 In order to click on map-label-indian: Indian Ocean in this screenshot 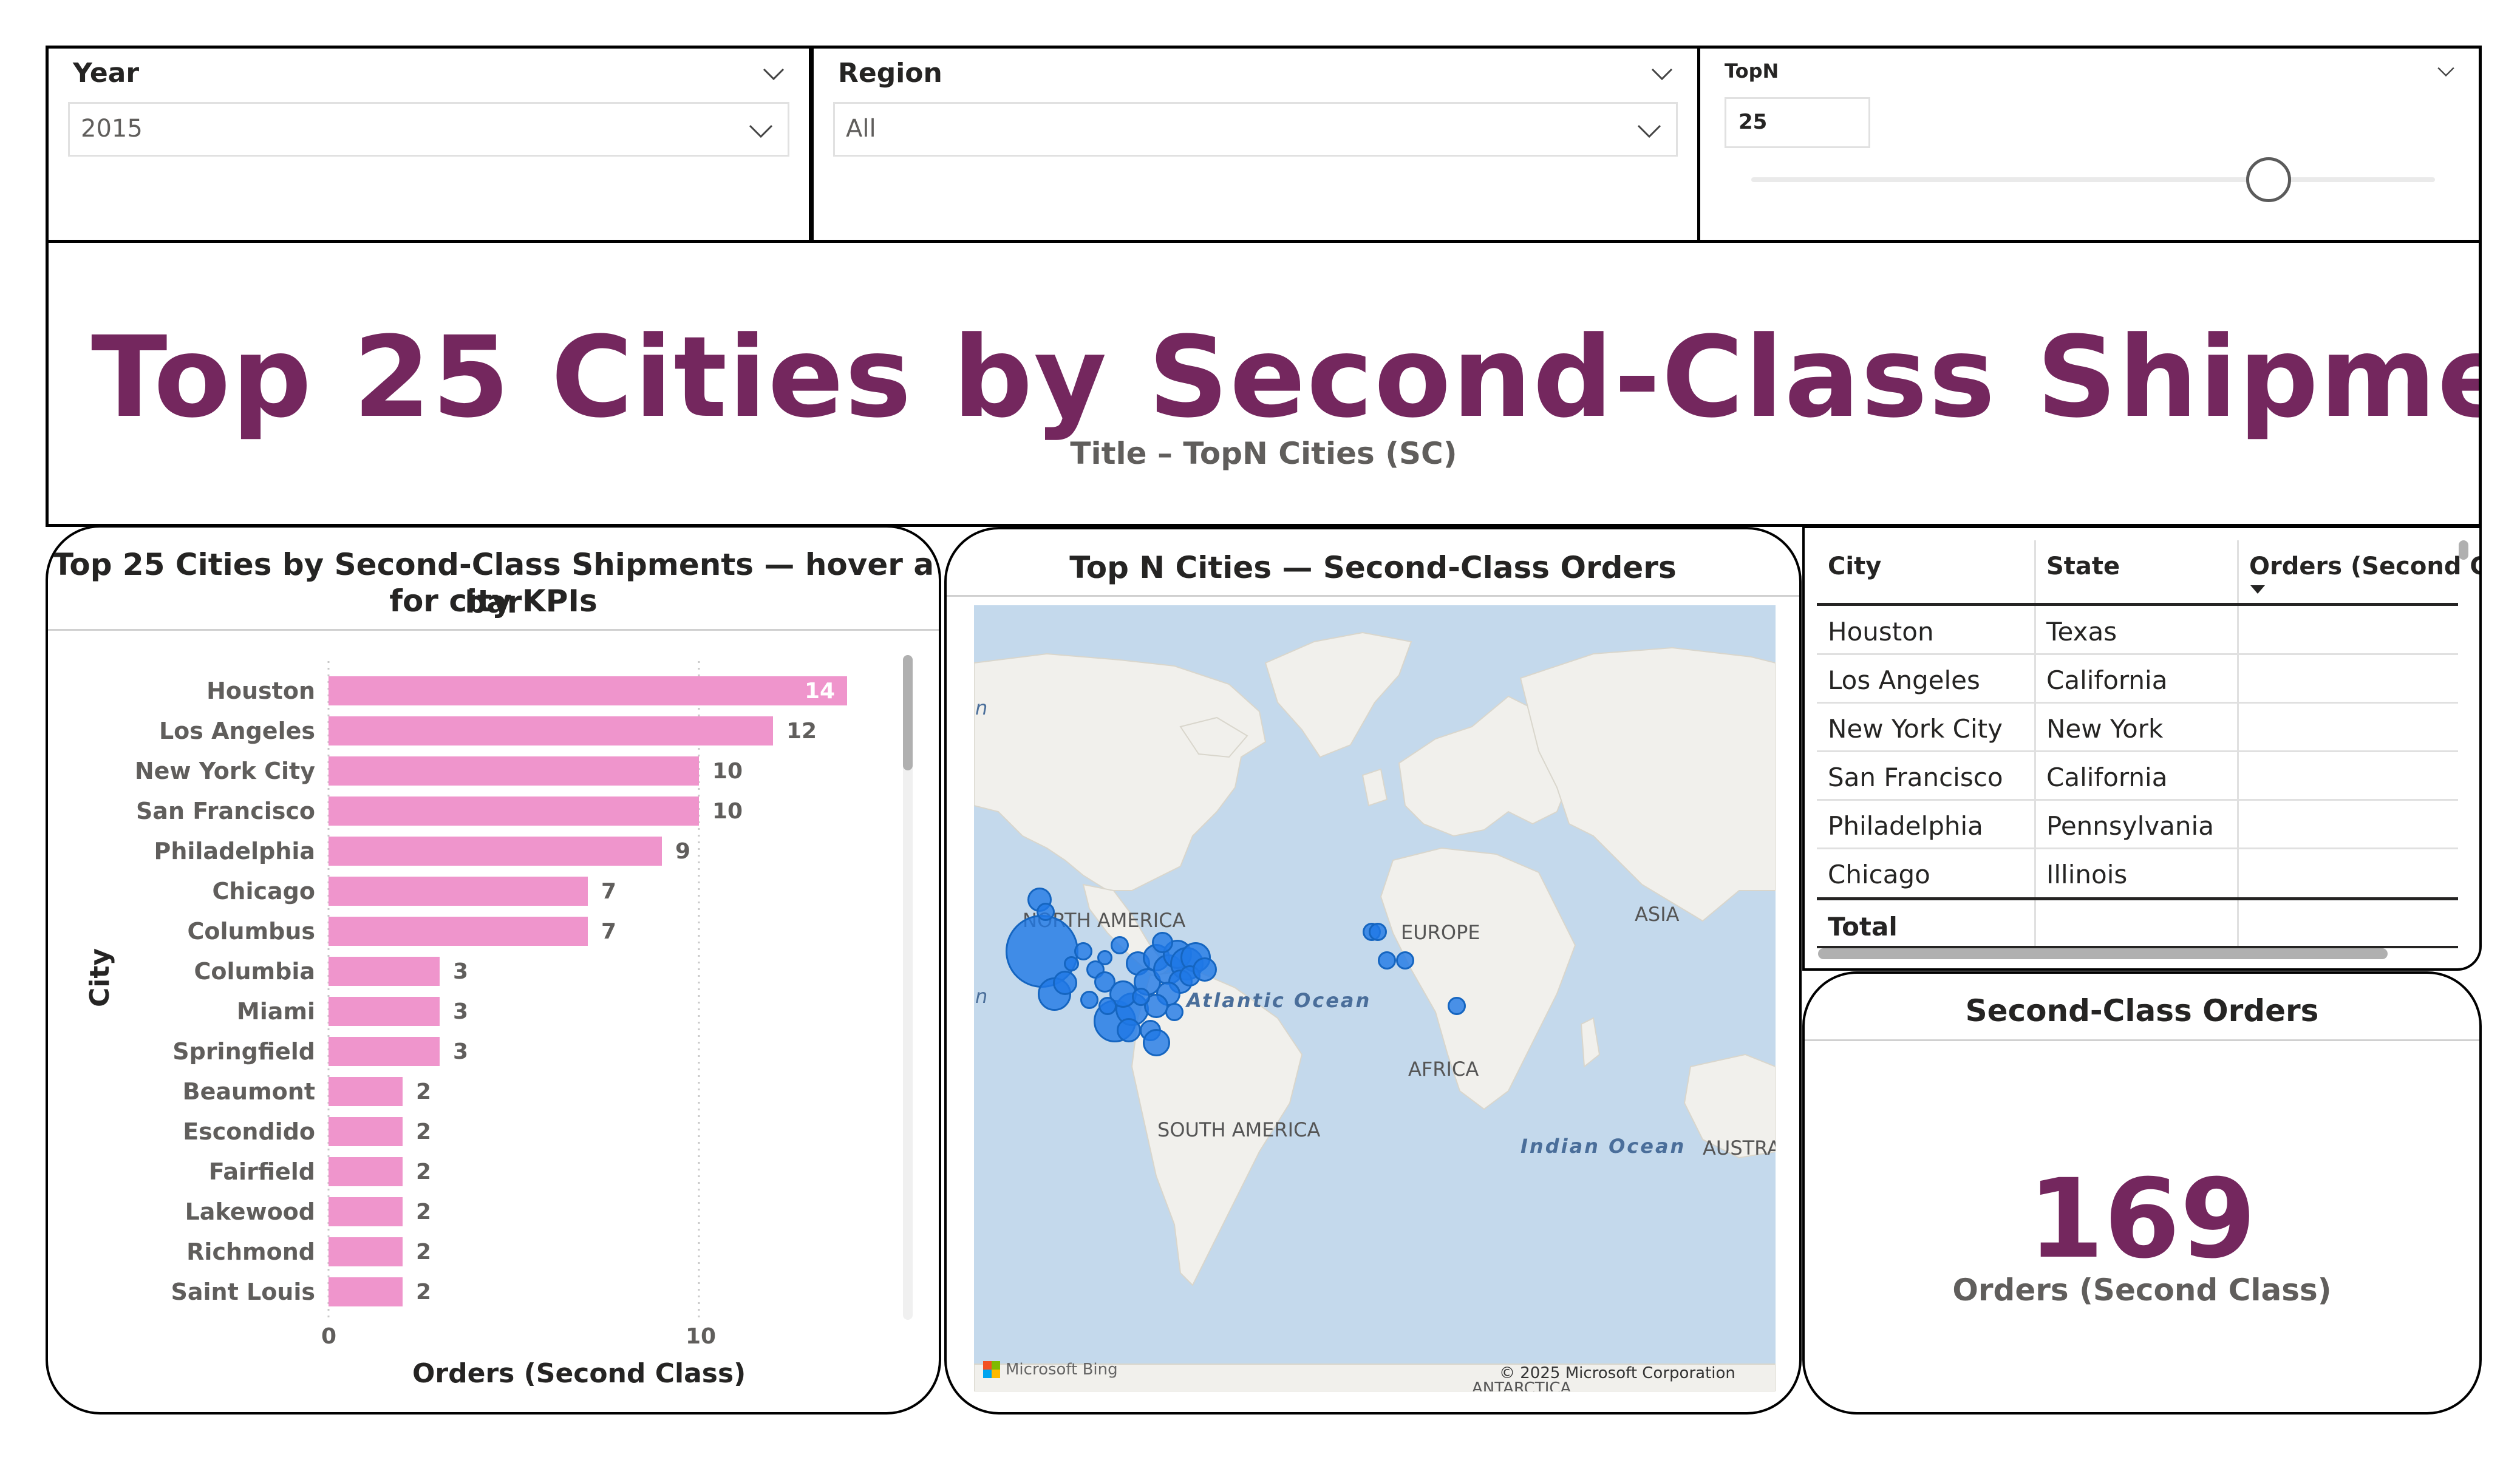, I will do `click(1603, 1146)`.